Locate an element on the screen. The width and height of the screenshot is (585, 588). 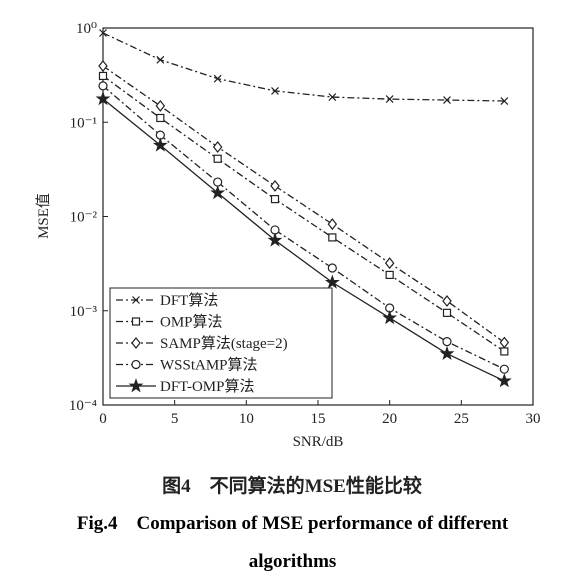
x-tick-label: 10 is located at coordinates (246, 419).